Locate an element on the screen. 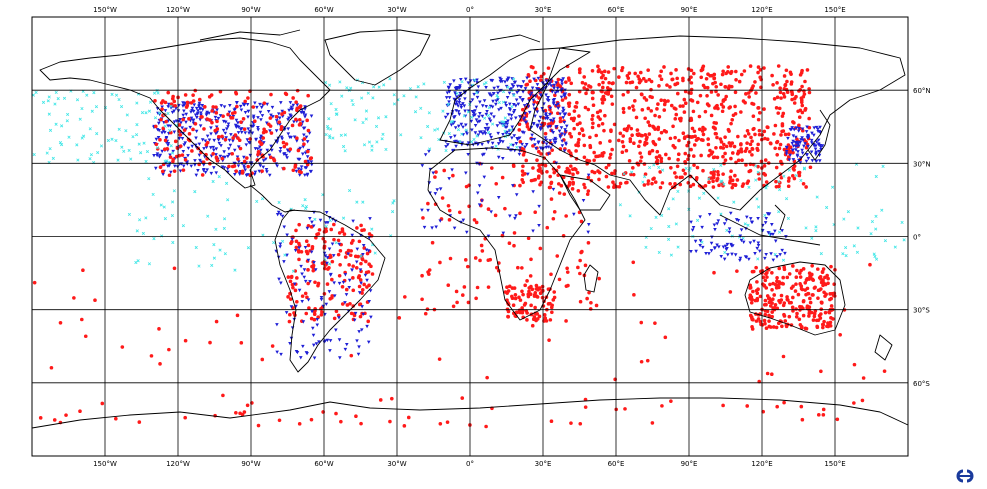 This screenshot has width=987, height=489. longitude-tick-label: 120°W is located at coordinates (178, 10).